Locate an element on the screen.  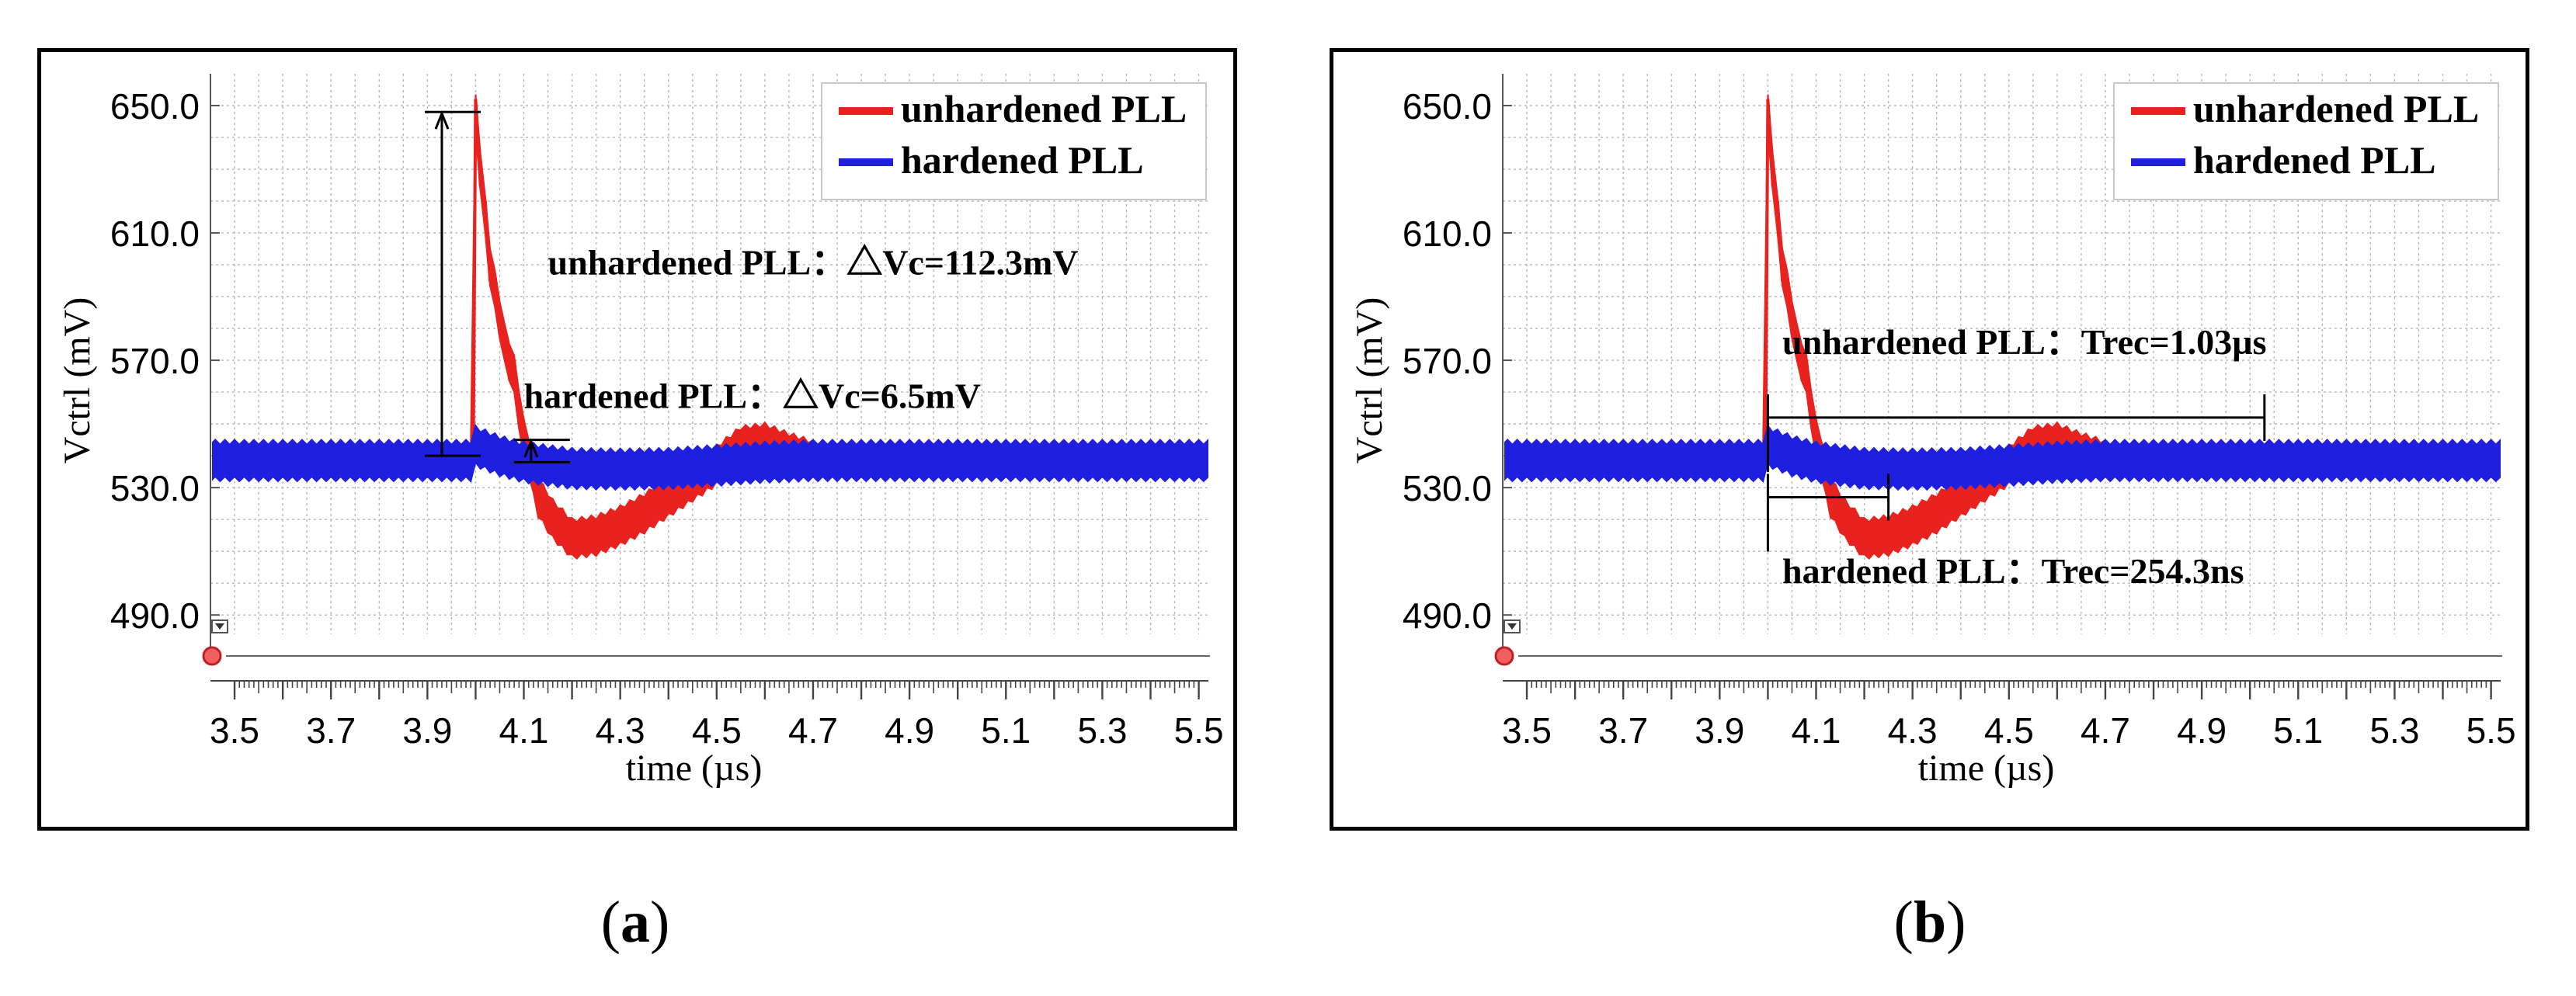
chart-a-xtick-label: 4.3 is located at coordinates (620, 731).